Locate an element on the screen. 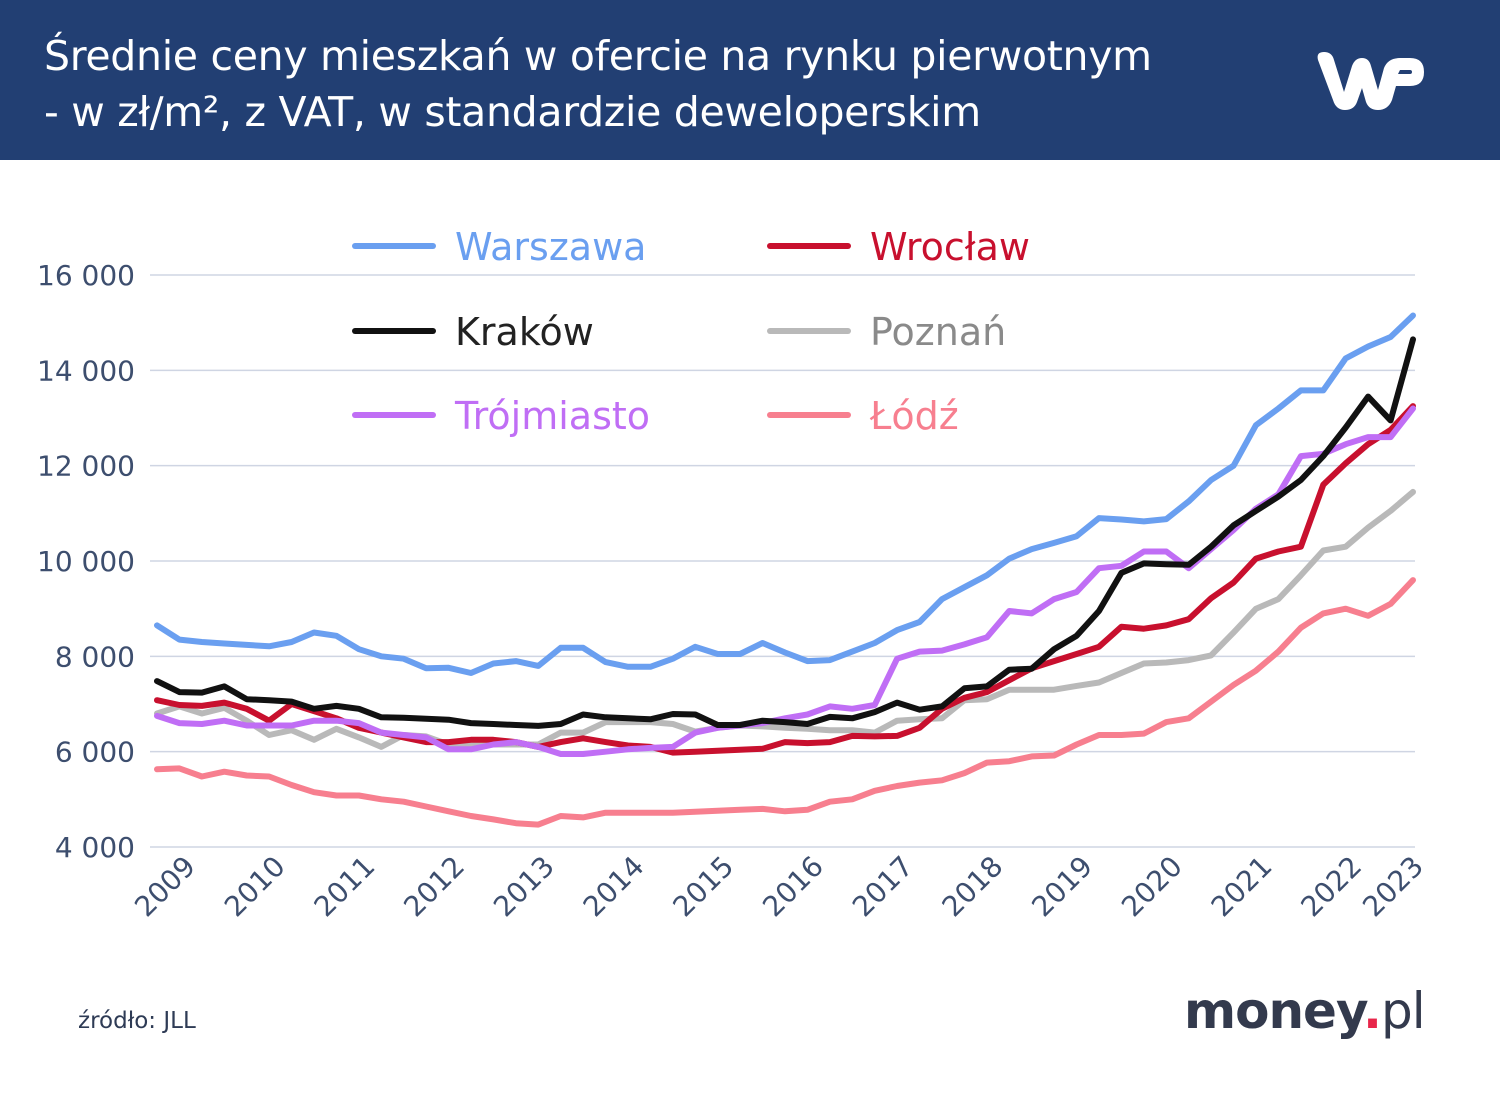 This screenshot has height=1100, width=1500. x-tick-label: 2013 is located at coordinates (524, 887).